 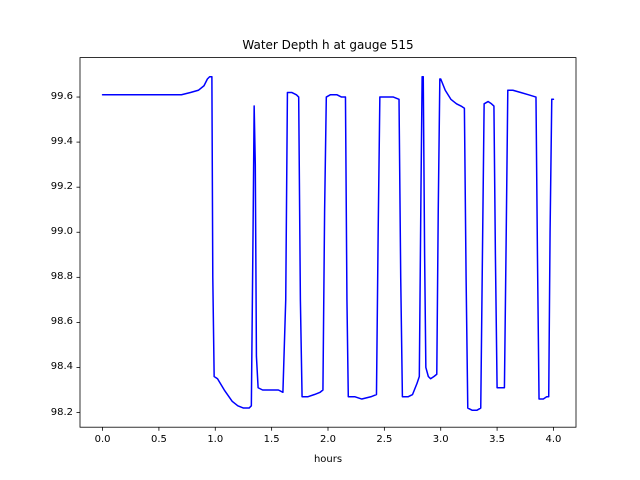 I want to click on x-axis-label: hours, so click(x=328, y=459).